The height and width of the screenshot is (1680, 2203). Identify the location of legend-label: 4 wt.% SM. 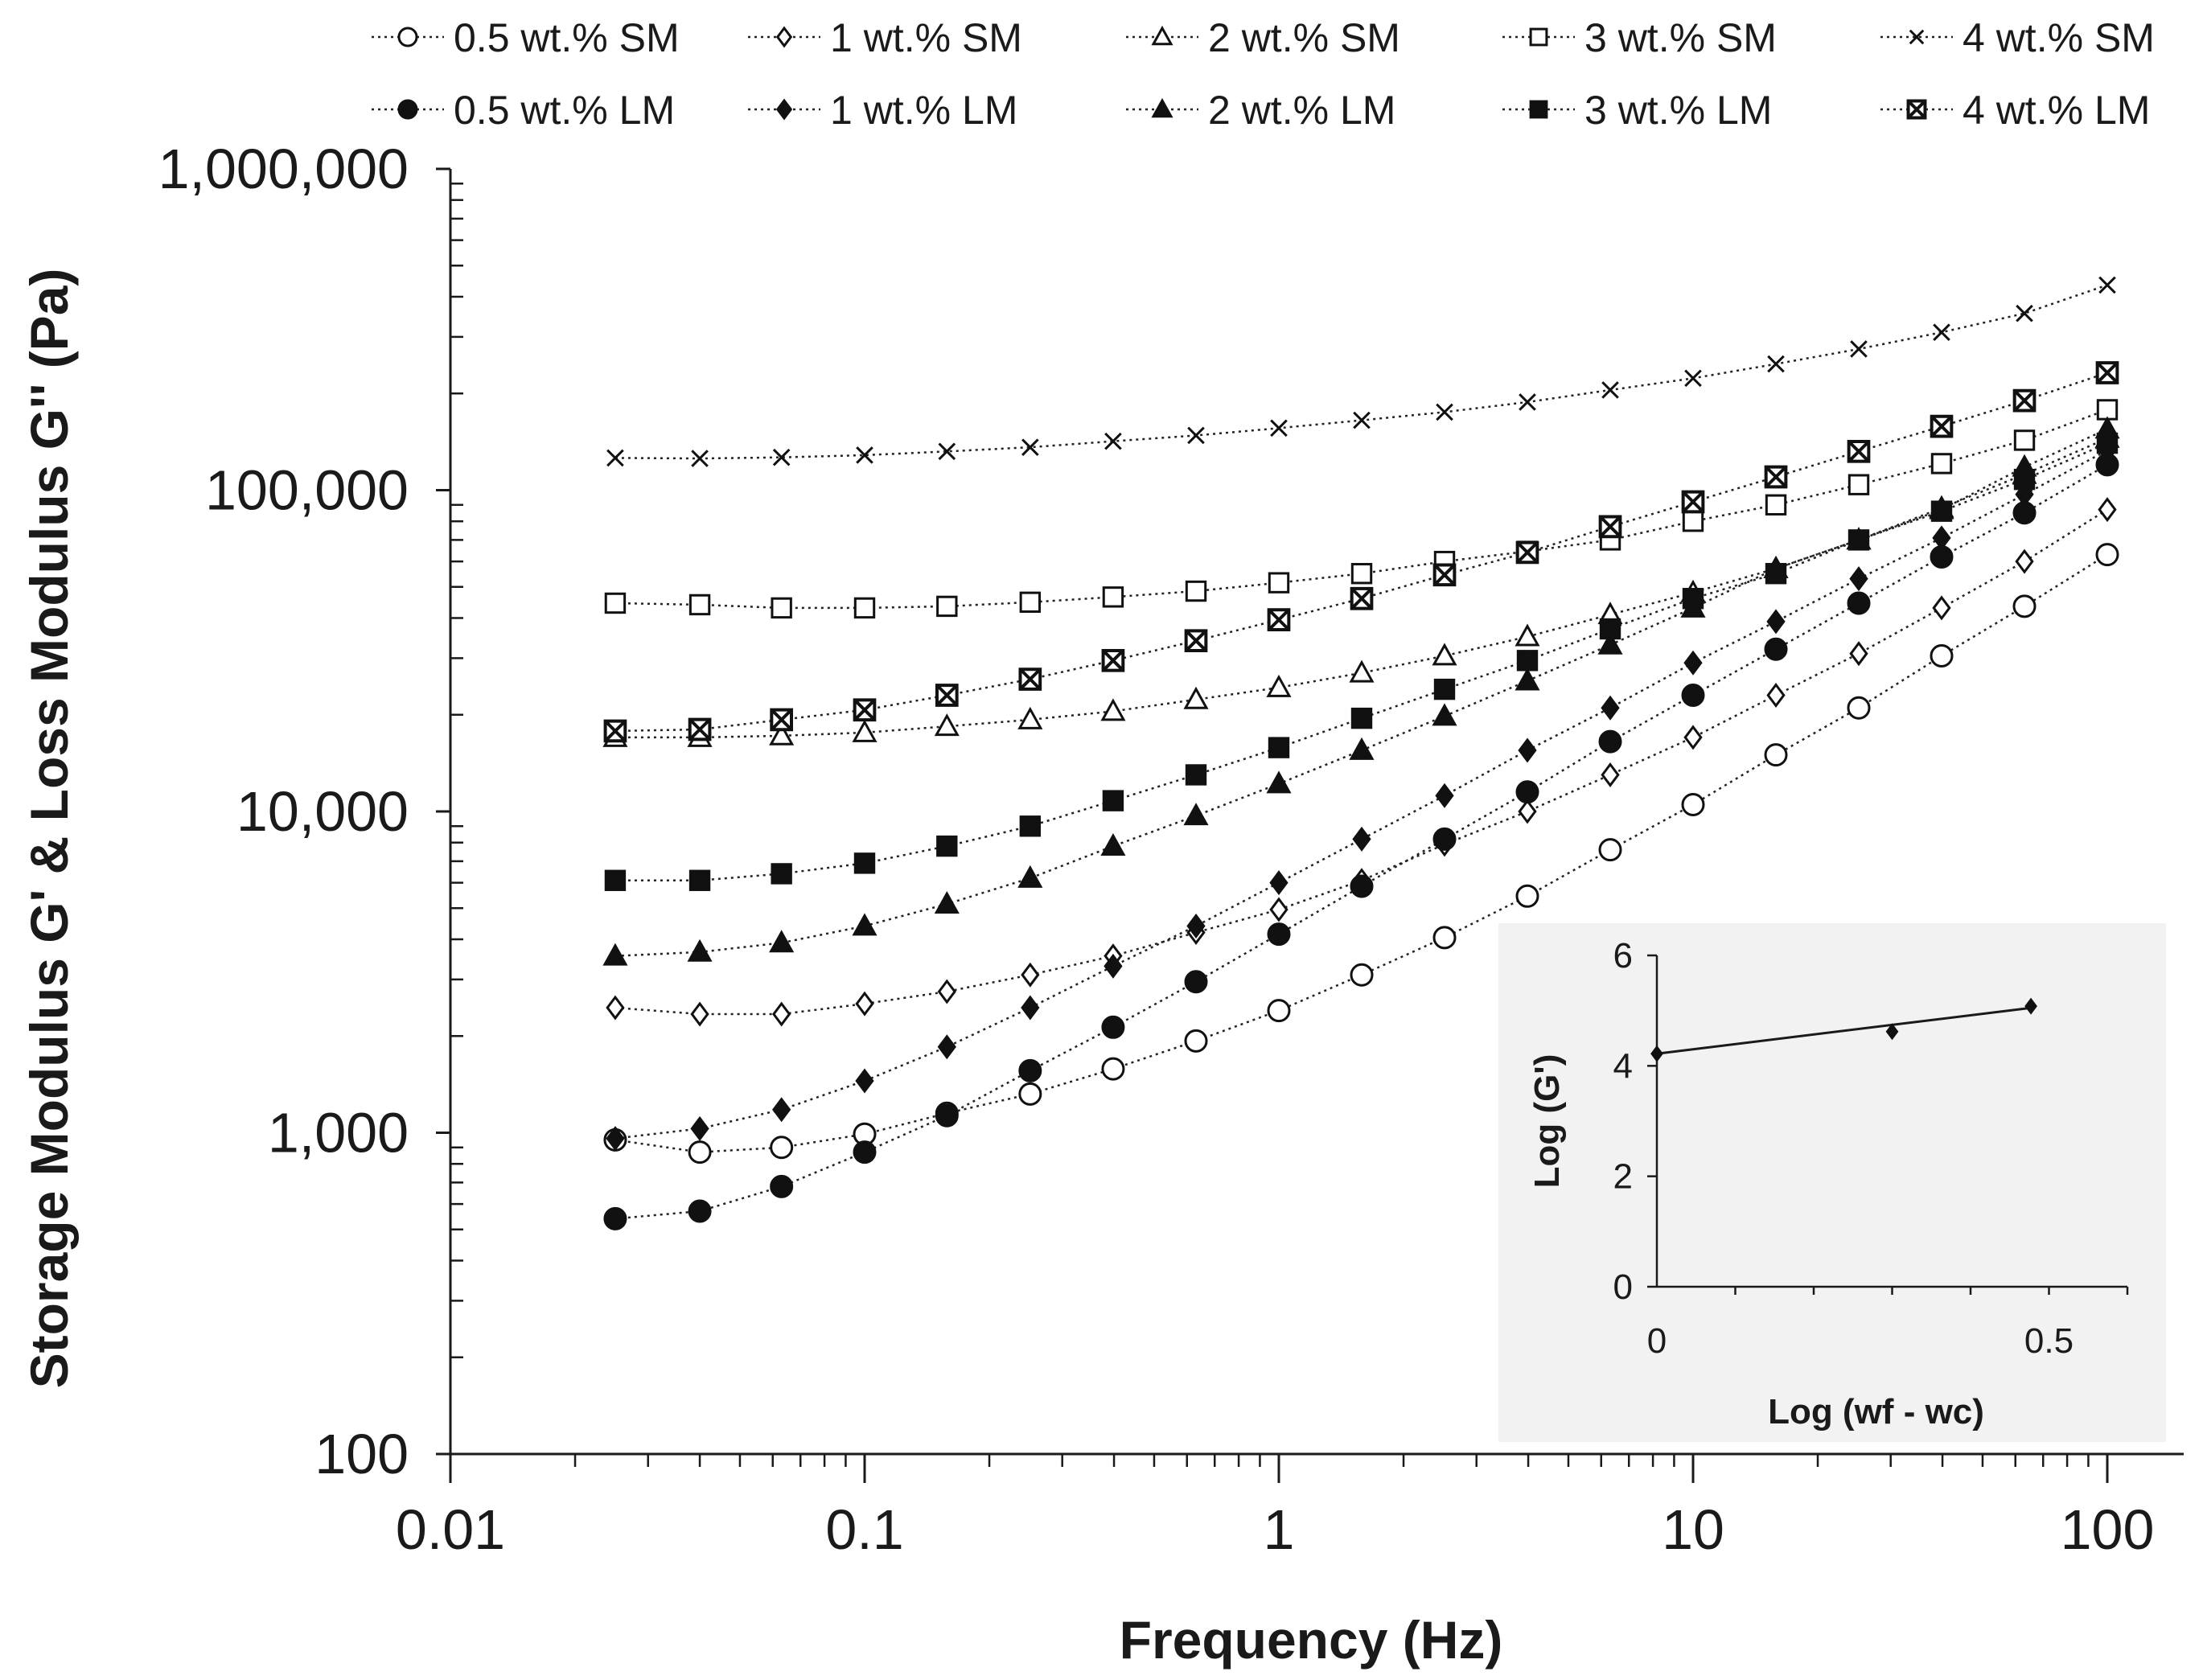
(2059, 37).